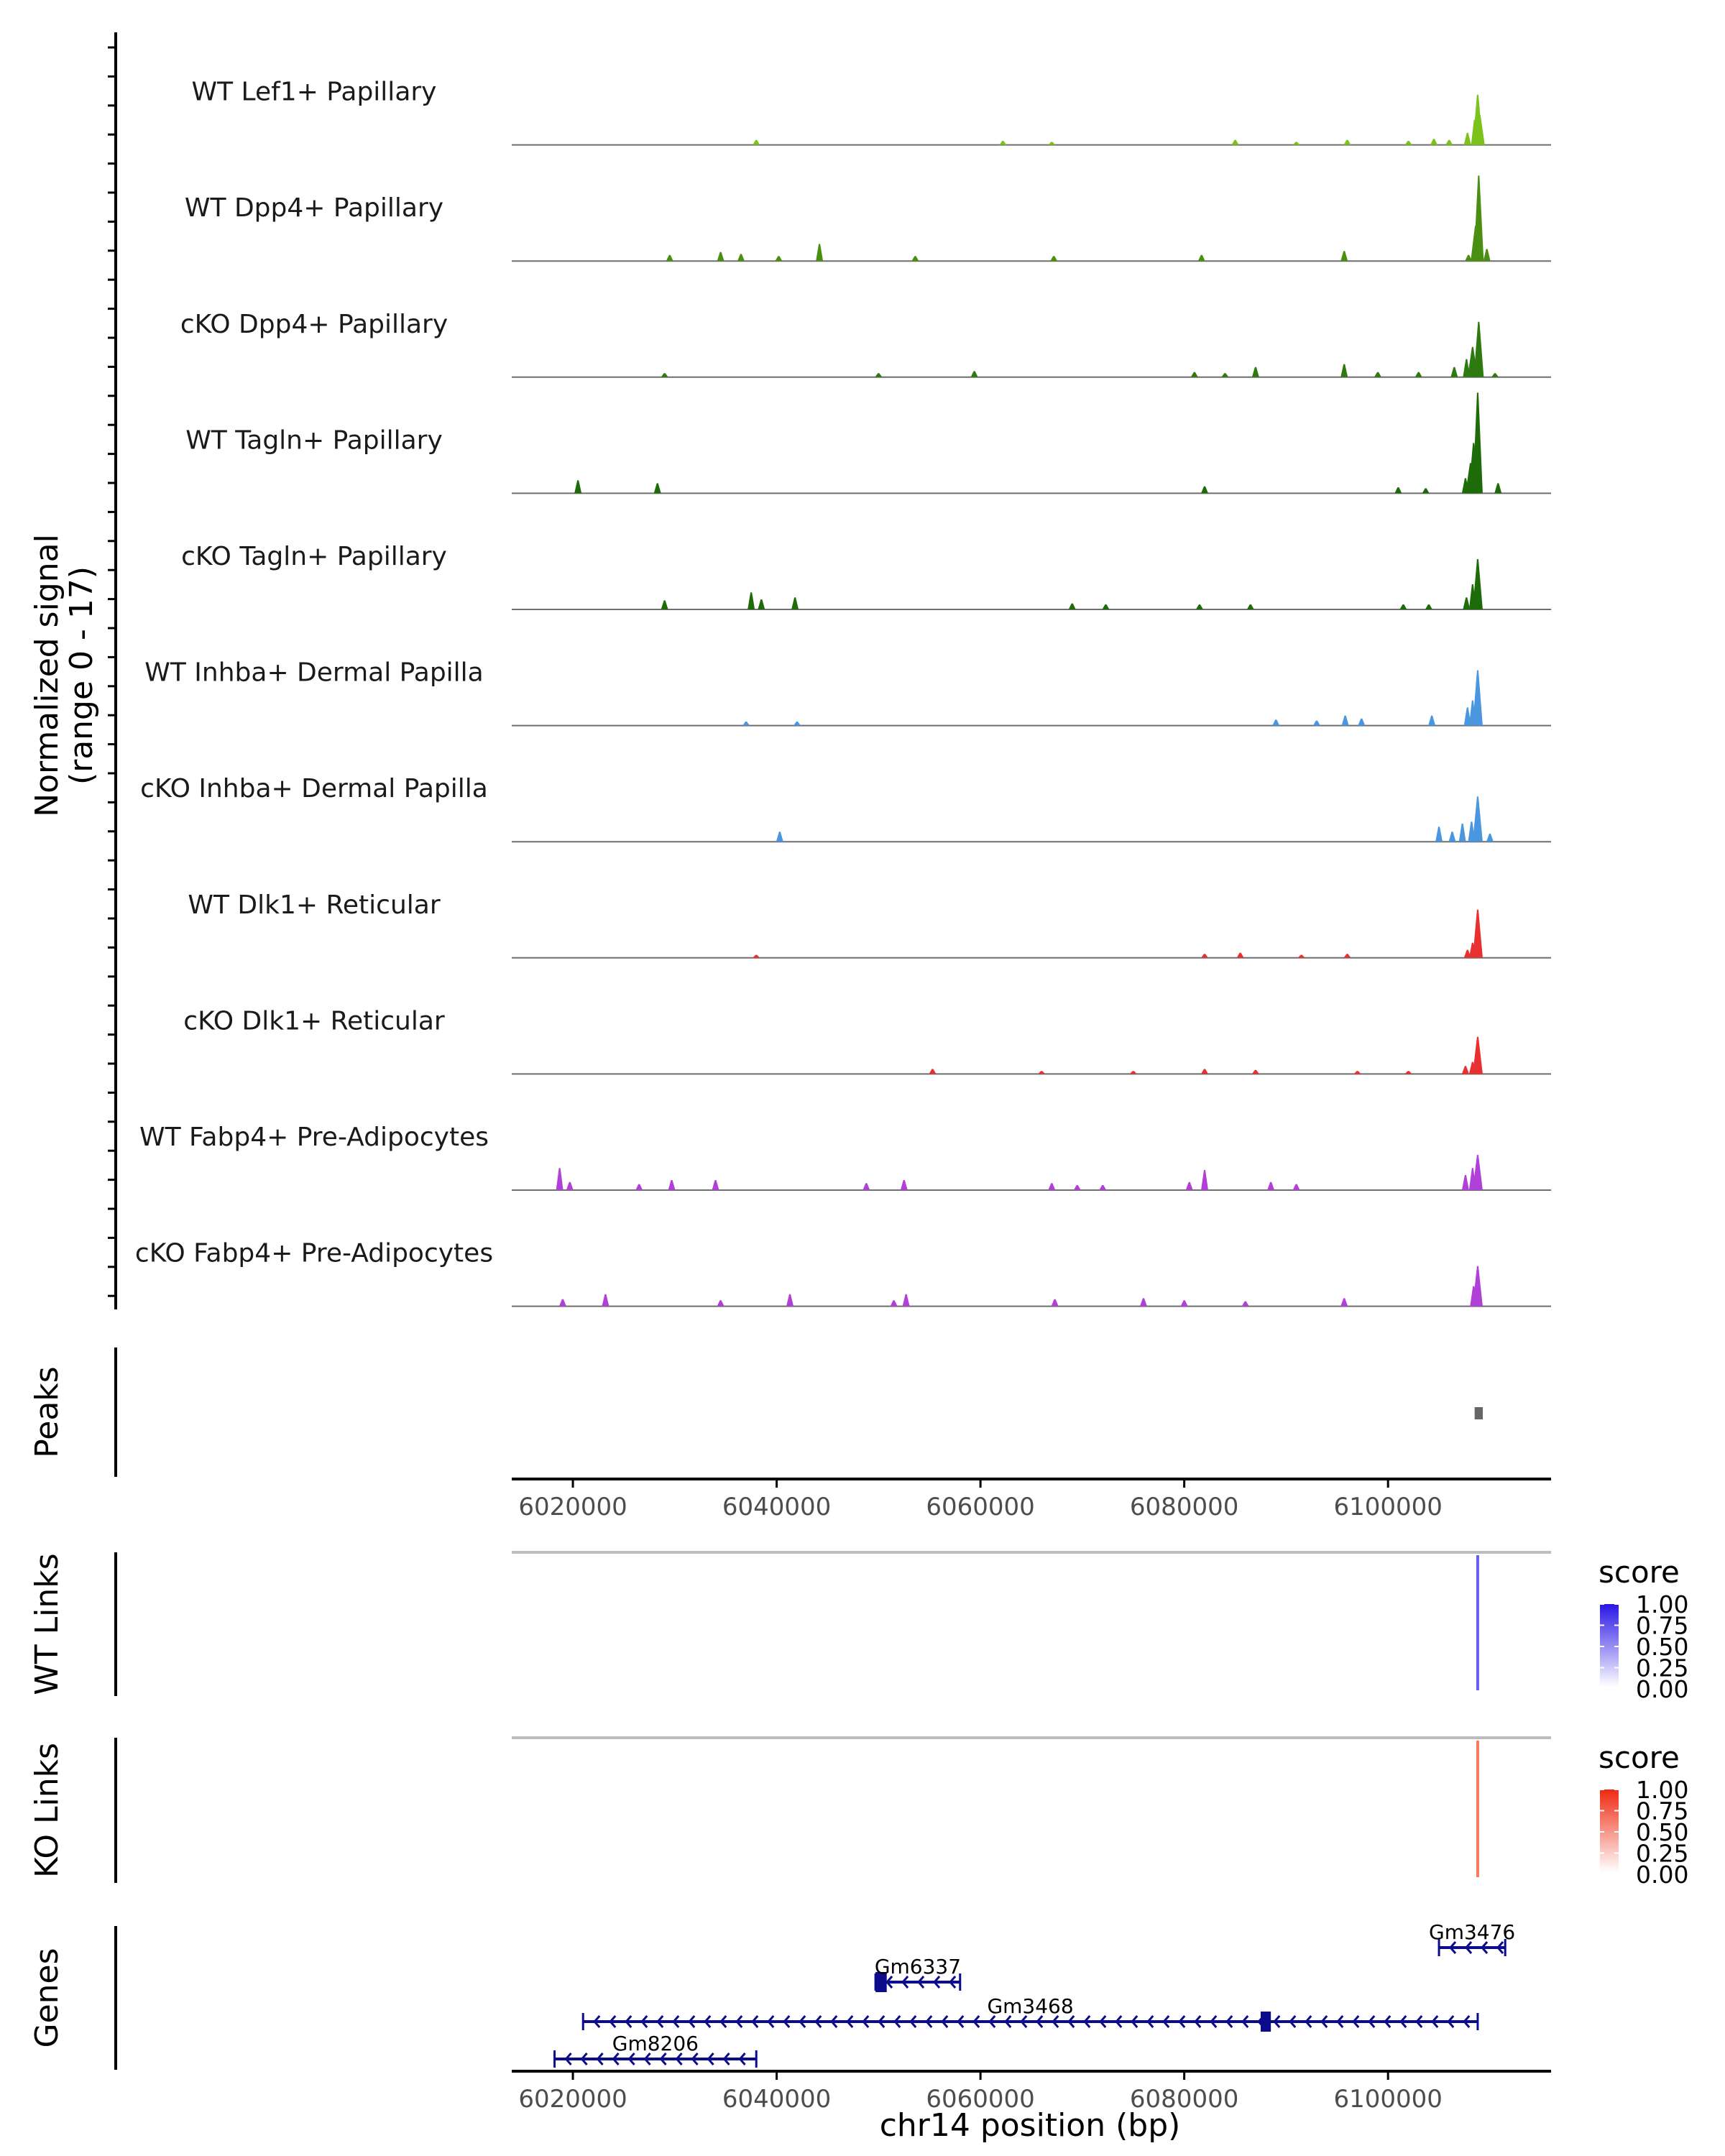 The height and width of the screenshot is (2156, 1725). Describe the element at coordinates (1609, 1645) in the screenshot. I see `legend-colorbar` at that location.